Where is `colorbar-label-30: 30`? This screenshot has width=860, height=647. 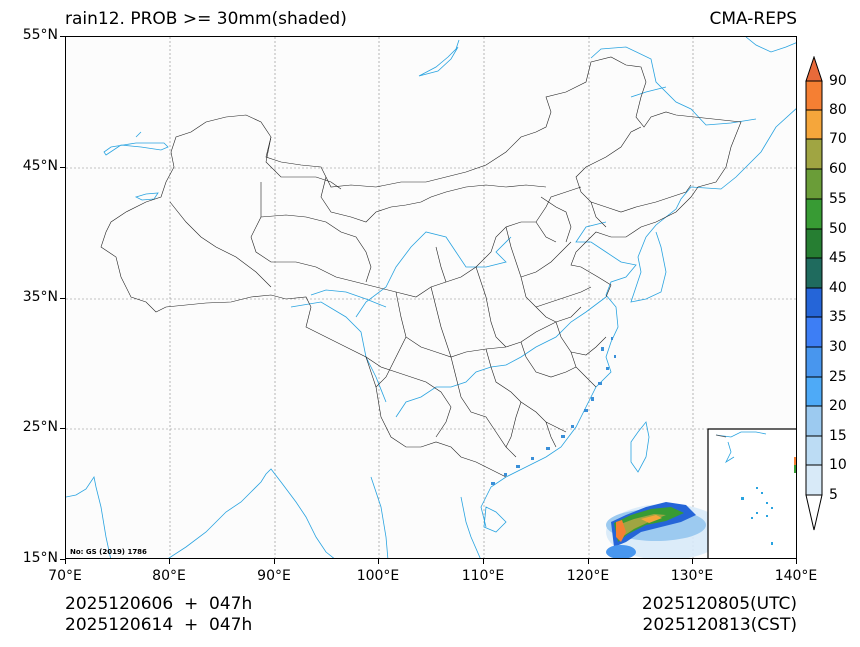 colorbar-label-30: 30 is located at coordinates (838, 347).